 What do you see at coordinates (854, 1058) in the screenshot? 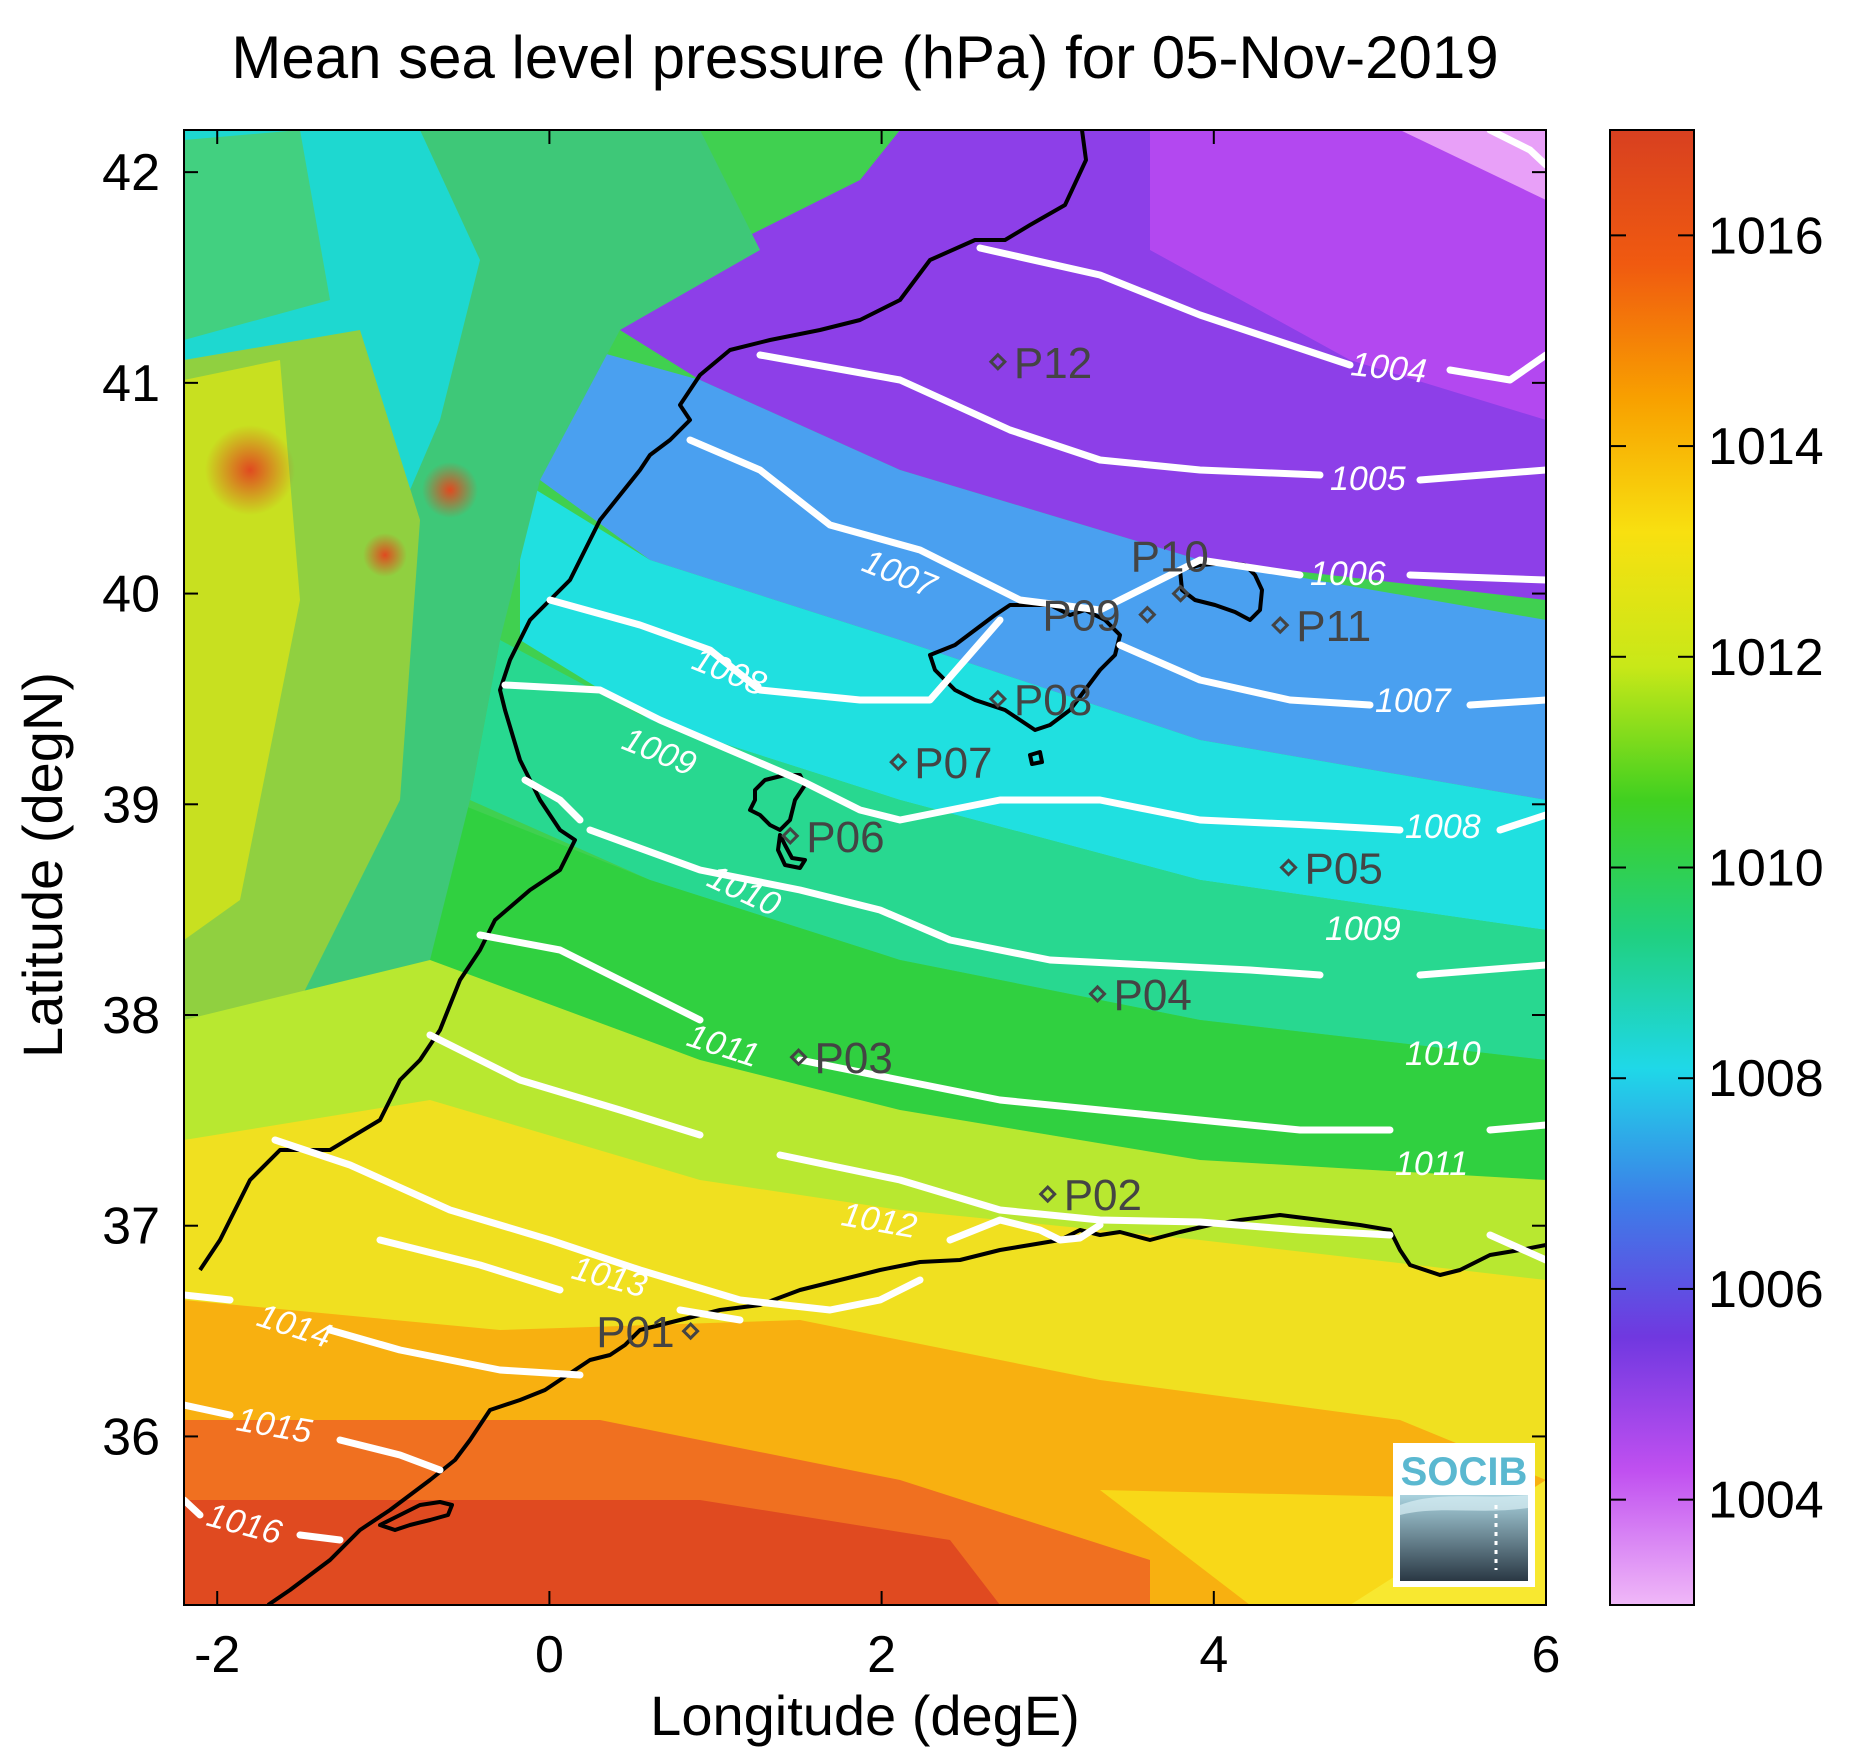
I see `station-label: P03` at bounding box center [854, 1058].